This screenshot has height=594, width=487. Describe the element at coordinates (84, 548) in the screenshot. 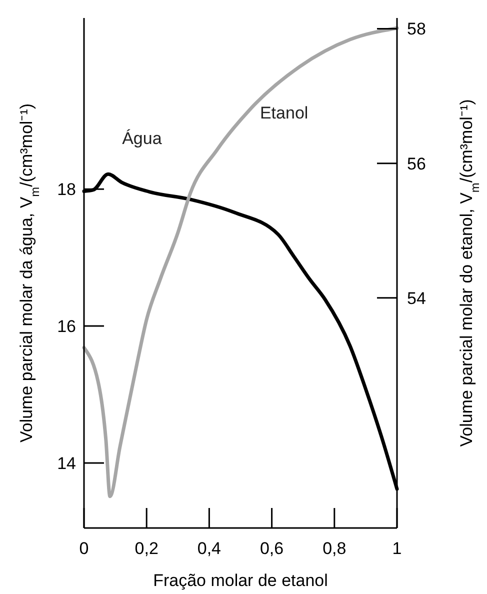

I see `x-tick-label: 0` at that location.